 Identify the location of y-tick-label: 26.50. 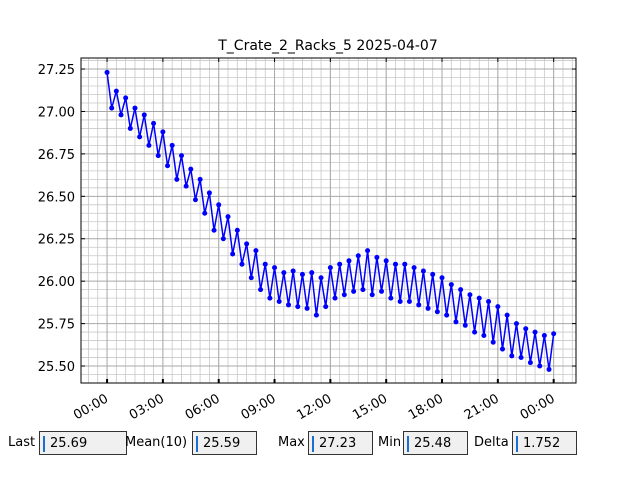
(56, 197).